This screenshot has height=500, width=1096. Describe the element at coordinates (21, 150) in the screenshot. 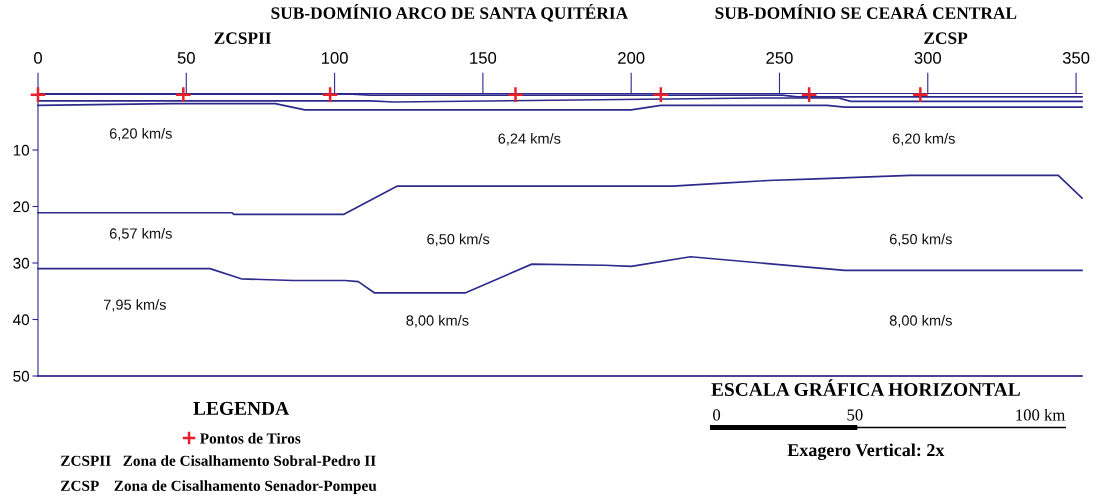

I see `y-tick-label: 10` at that location.